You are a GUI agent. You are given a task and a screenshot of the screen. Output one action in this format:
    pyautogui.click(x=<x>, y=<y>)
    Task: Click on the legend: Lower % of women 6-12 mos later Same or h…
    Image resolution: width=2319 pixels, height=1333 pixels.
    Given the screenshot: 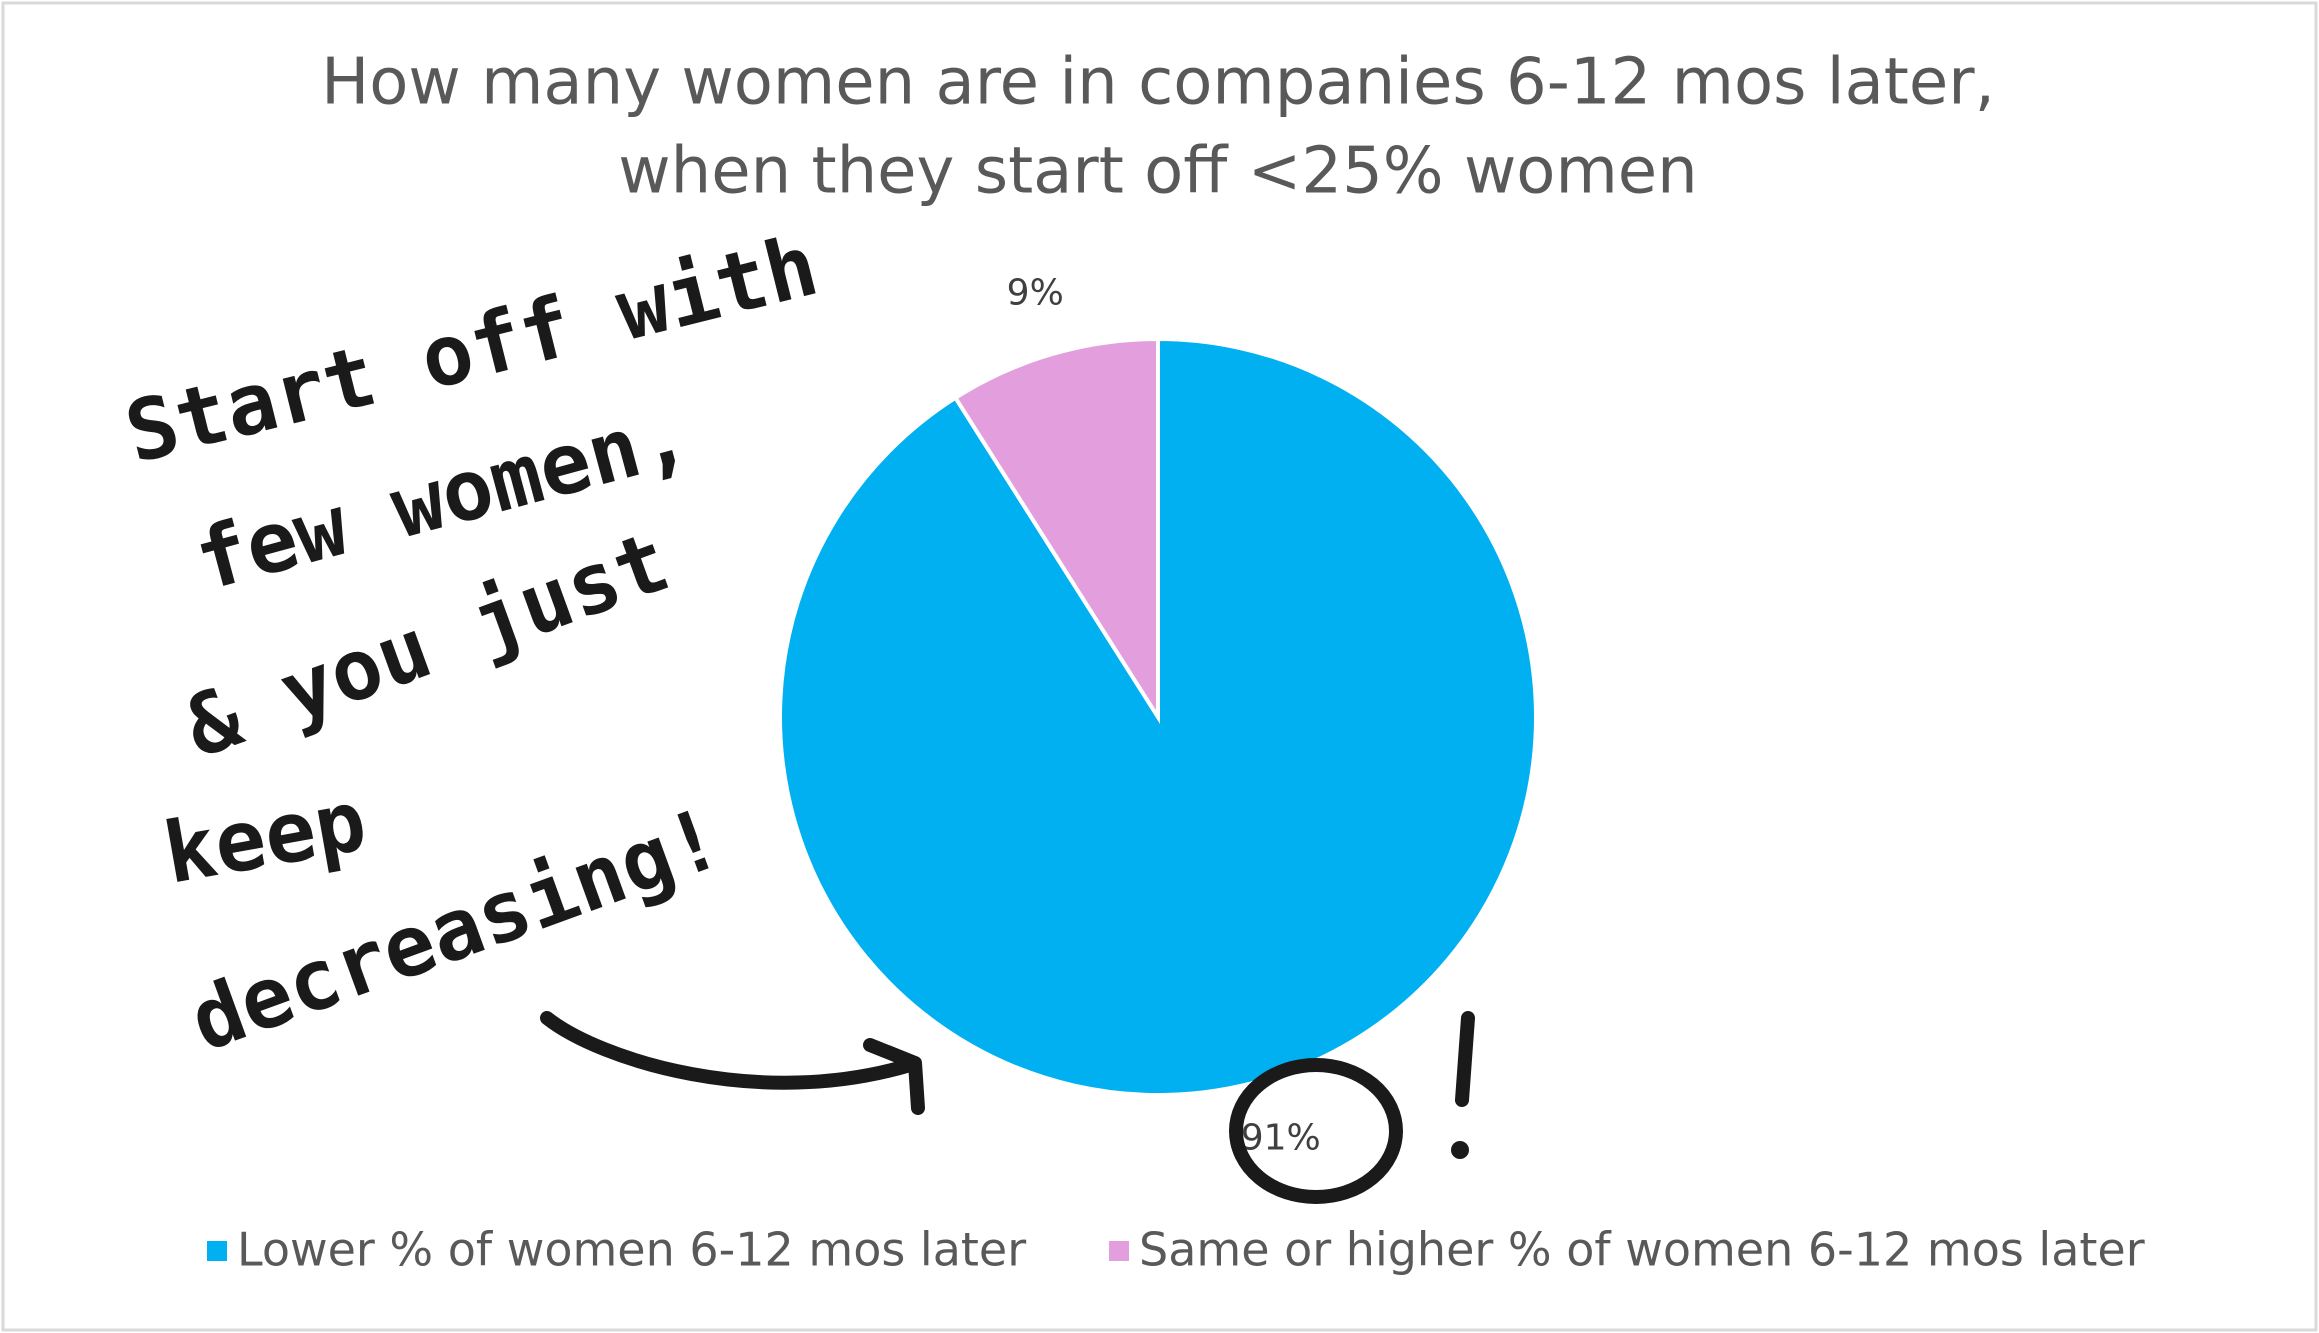 What is the action you would take?
    pyautogui.click(x=1176, y=1250)
    